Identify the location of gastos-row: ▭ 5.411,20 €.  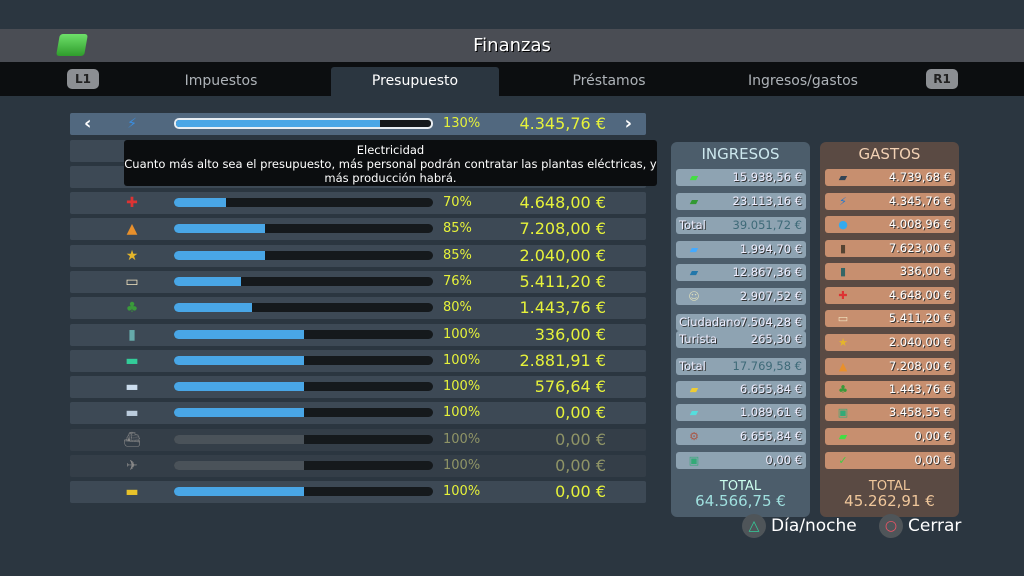
(890, 318).